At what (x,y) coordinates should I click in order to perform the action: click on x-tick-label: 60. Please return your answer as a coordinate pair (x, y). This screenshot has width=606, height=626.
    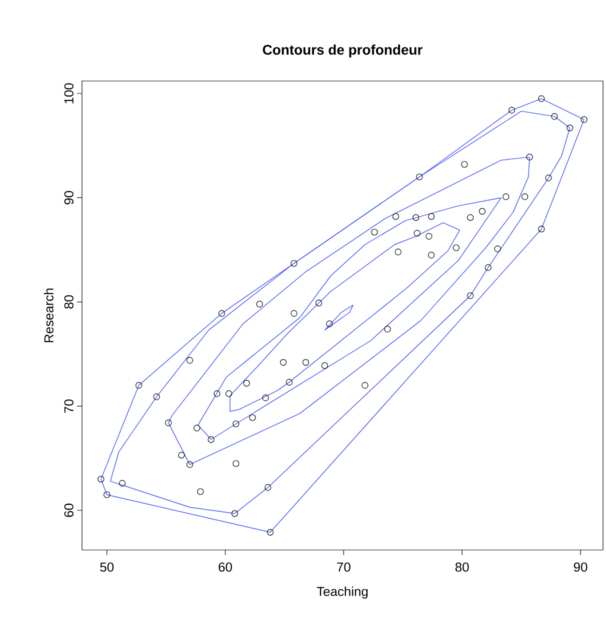
    Looking at the image, I should click on (225, 567).